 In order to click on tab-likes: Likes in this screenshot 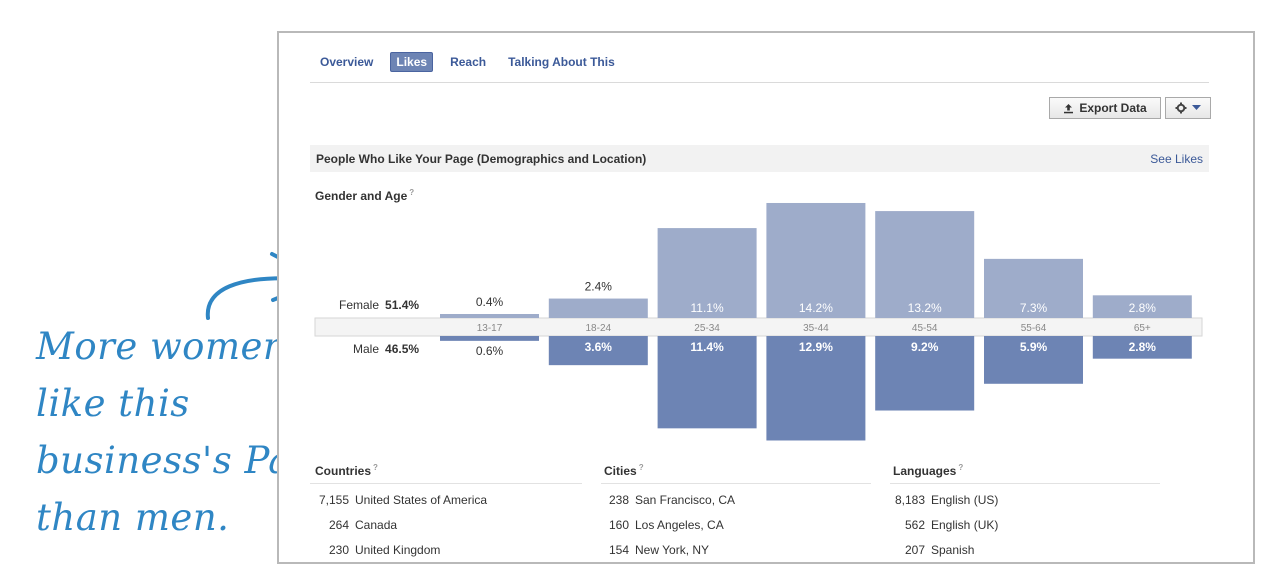, I will do `click(412, 62)`.